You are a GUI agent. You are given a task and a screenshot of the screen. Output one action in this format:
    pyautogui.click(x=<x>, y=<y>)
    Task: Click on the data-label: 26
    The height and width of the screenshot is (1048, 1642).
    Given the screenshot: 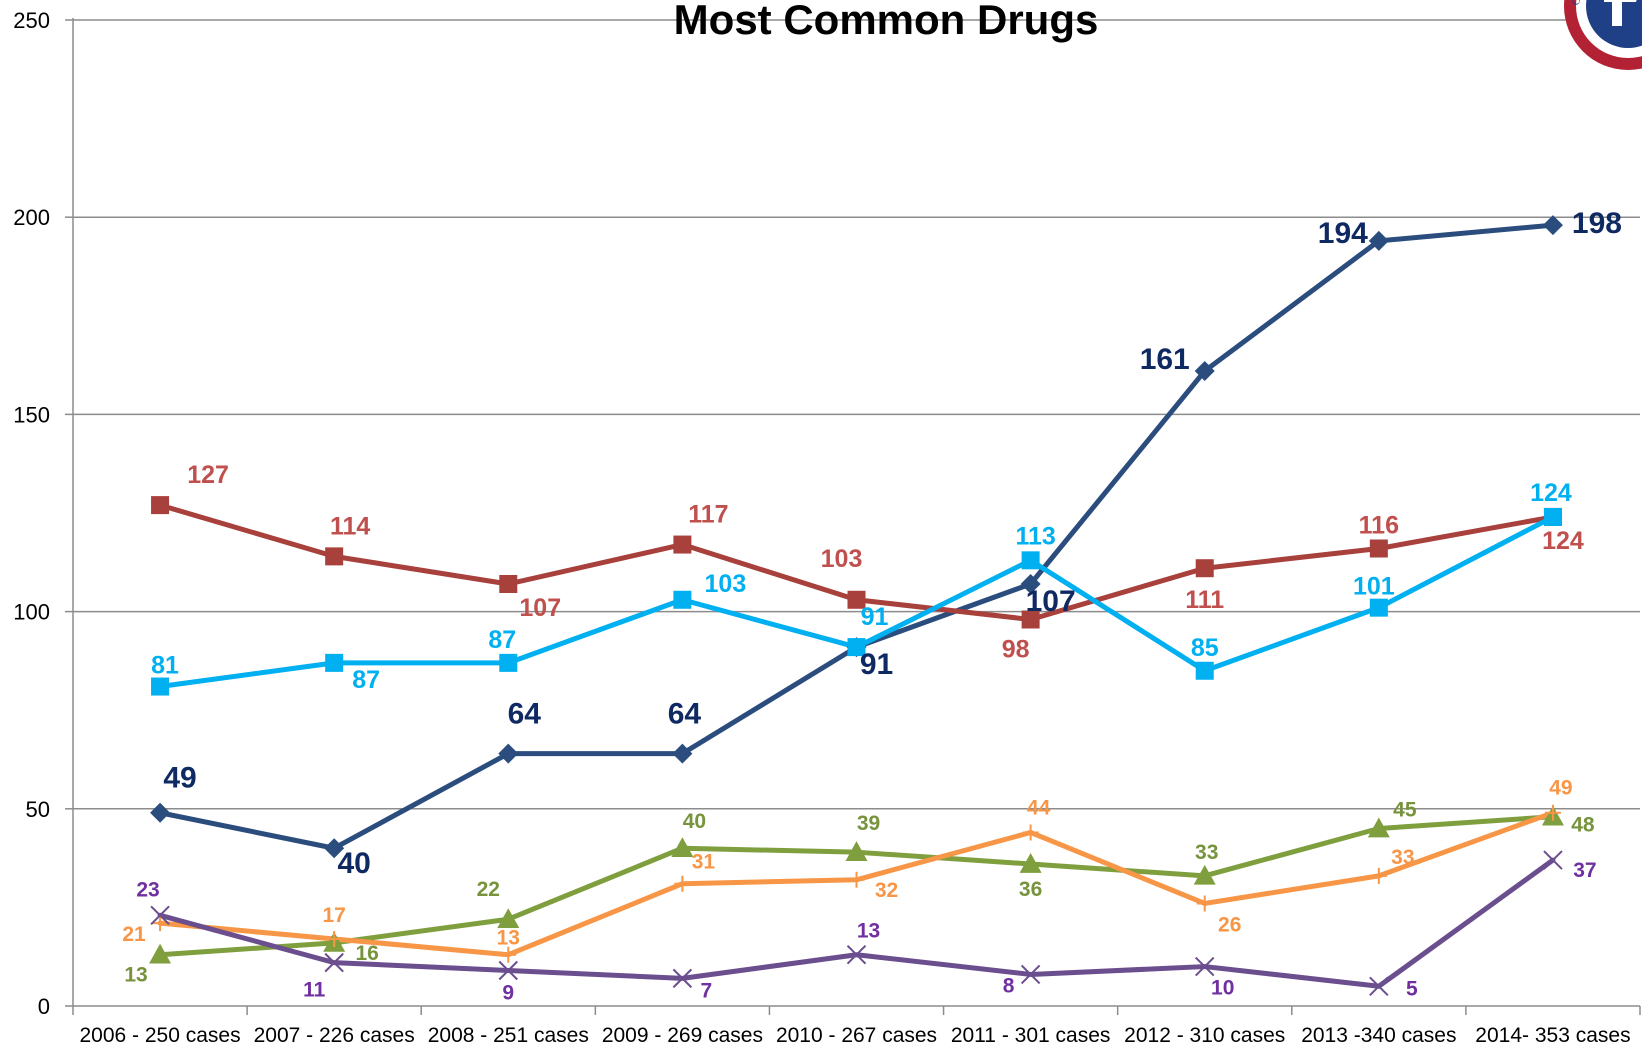 What is the action you would take?
    pyautogui.click(x=1229, y=924)
    